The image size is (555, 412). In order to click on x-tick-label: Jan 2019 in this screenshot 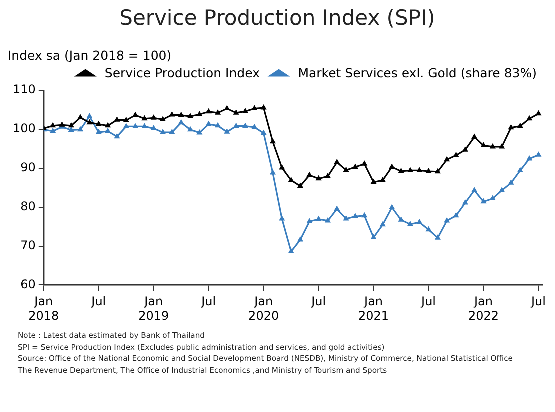, I will do `click(154, 308)`.